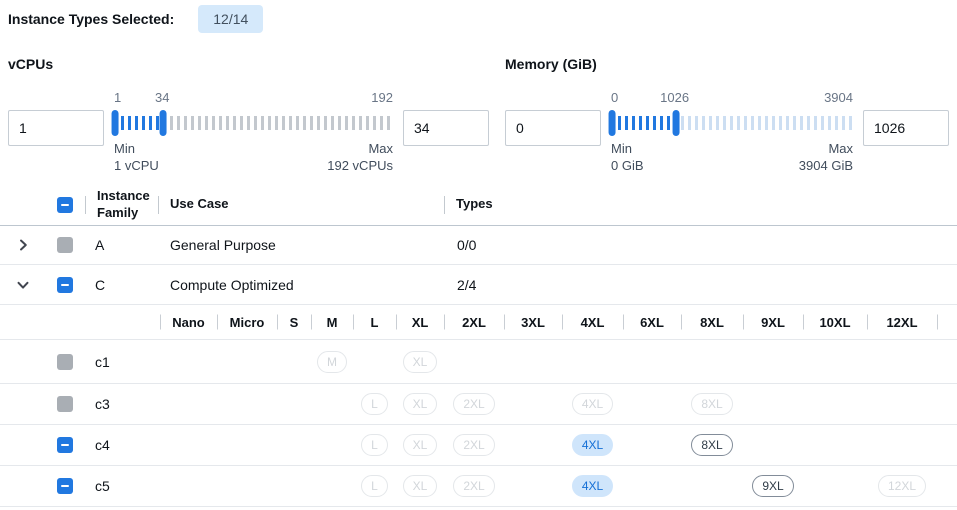  Describe the element at coordinates (188, 322) in the screenshot. I see `size-column-header: Nano` at that location.